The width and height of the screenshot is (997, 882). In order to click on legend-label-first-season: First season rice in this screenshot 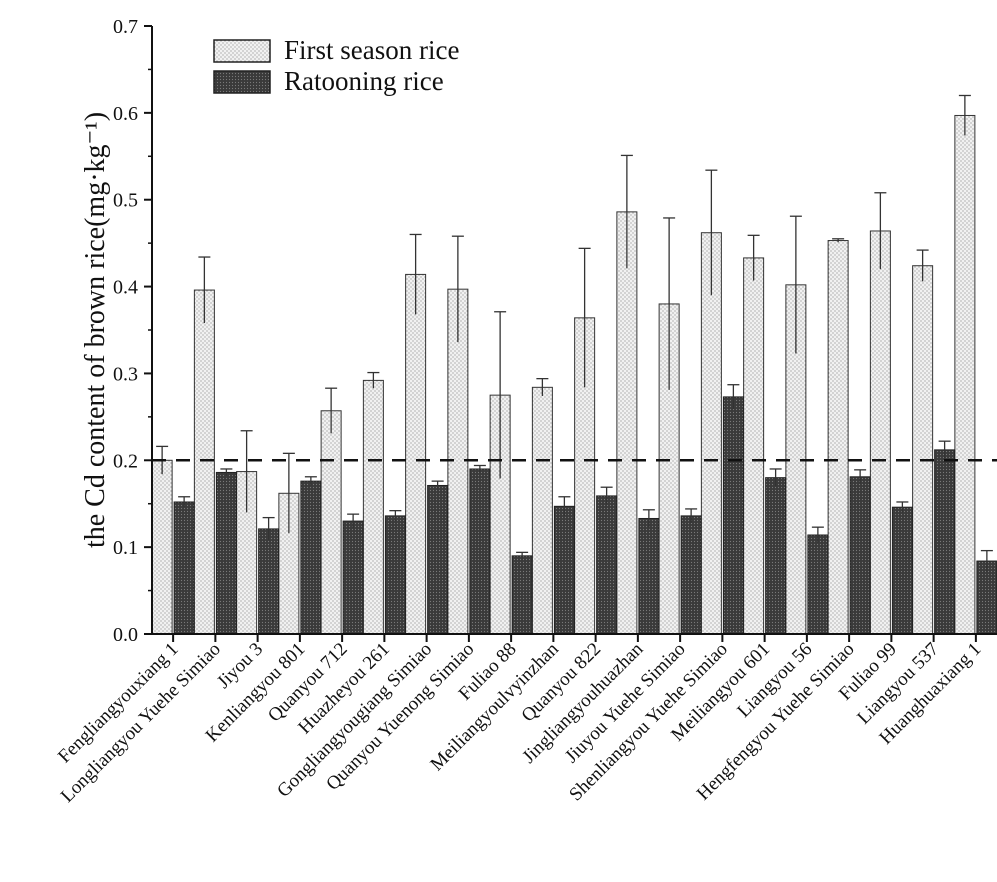, I will do `click(371, 50)`.